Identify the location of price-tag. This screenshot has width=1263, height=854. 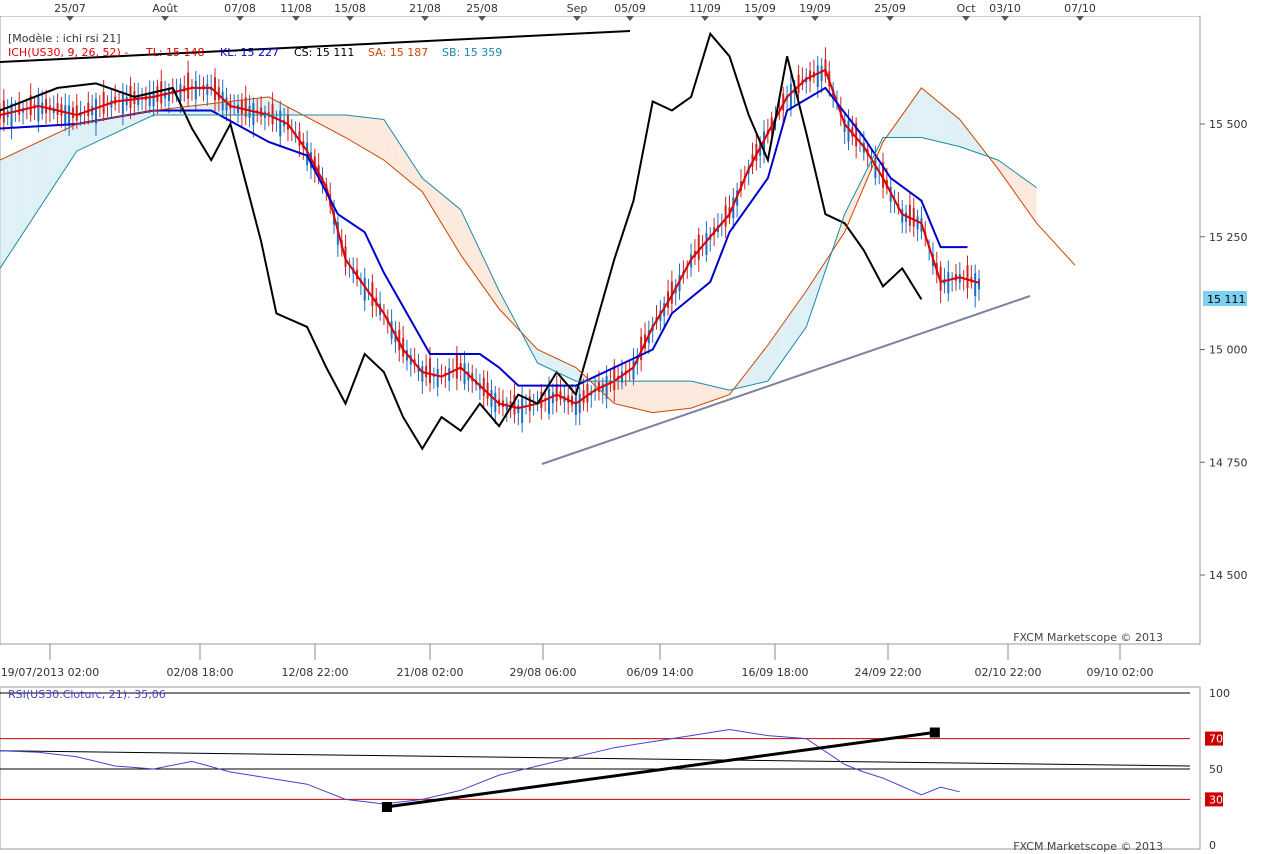
(1225, 298).